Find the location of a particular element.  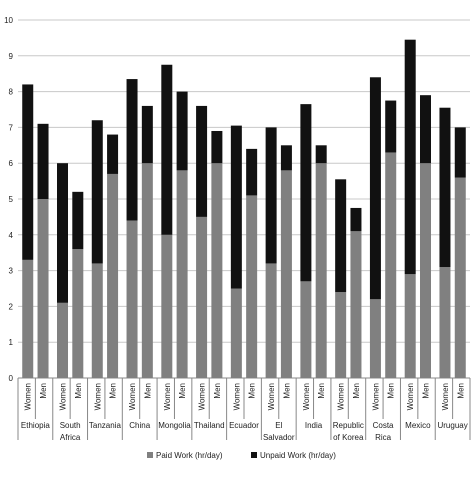

country-label: Mexico is located at coordinates (418, 425).